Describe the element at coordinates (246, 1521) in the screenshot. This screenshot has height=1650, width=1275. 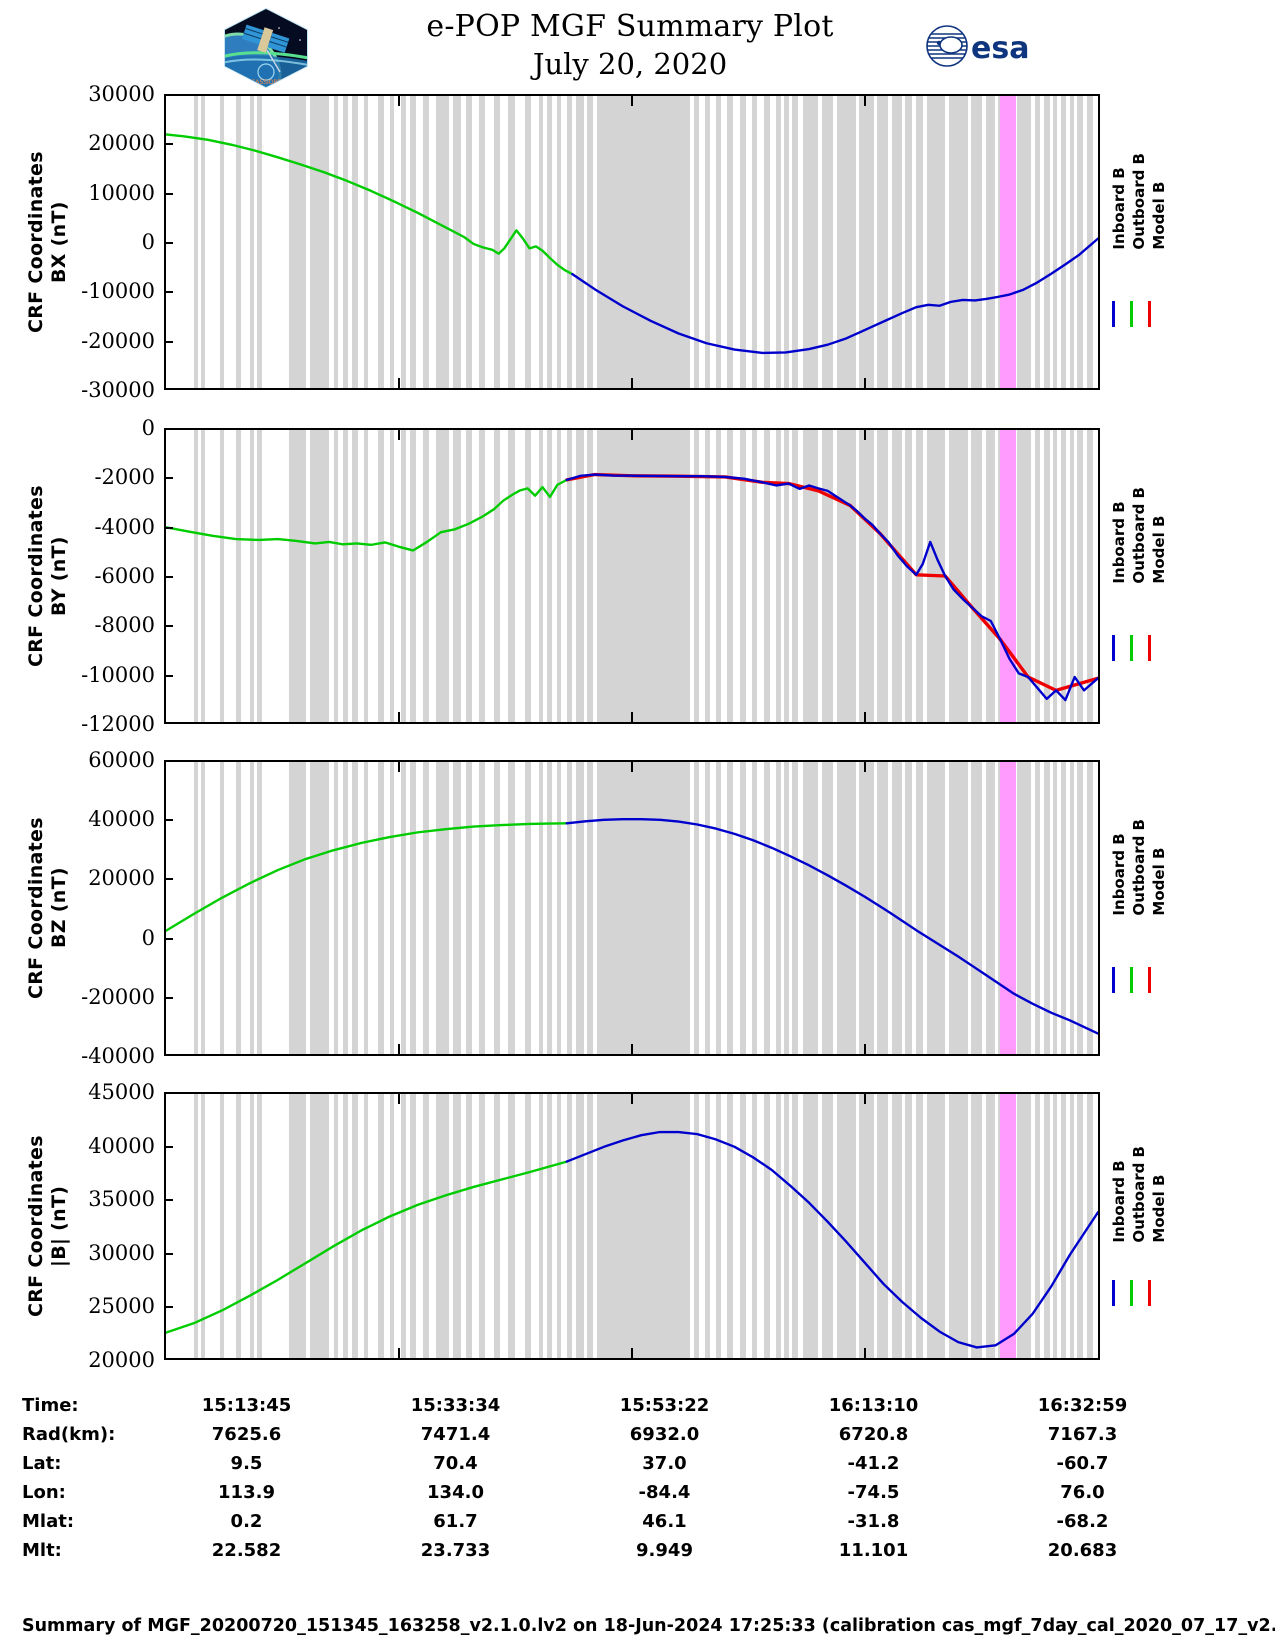
I see `table-cell: 0.2` at that location.